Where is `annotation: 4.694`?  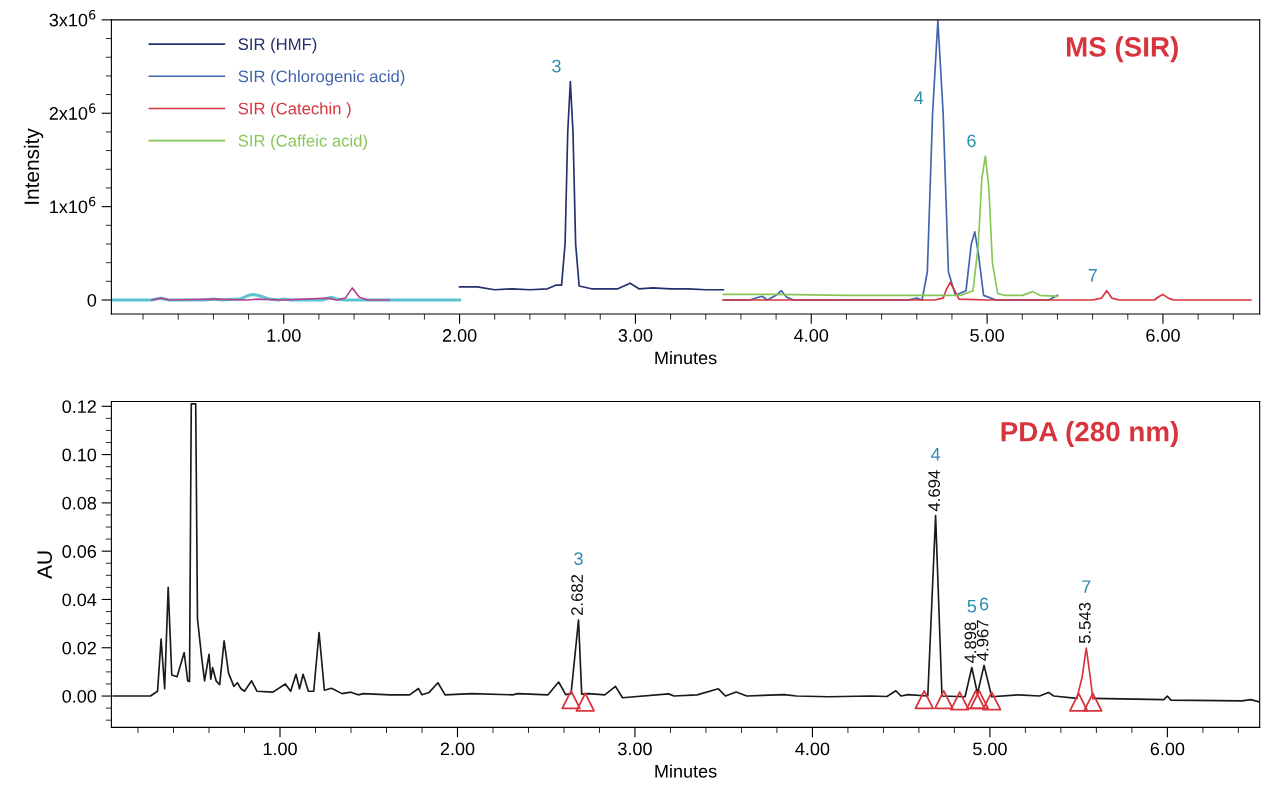
annotation: 4.694 is located at coordinates (934, 491).